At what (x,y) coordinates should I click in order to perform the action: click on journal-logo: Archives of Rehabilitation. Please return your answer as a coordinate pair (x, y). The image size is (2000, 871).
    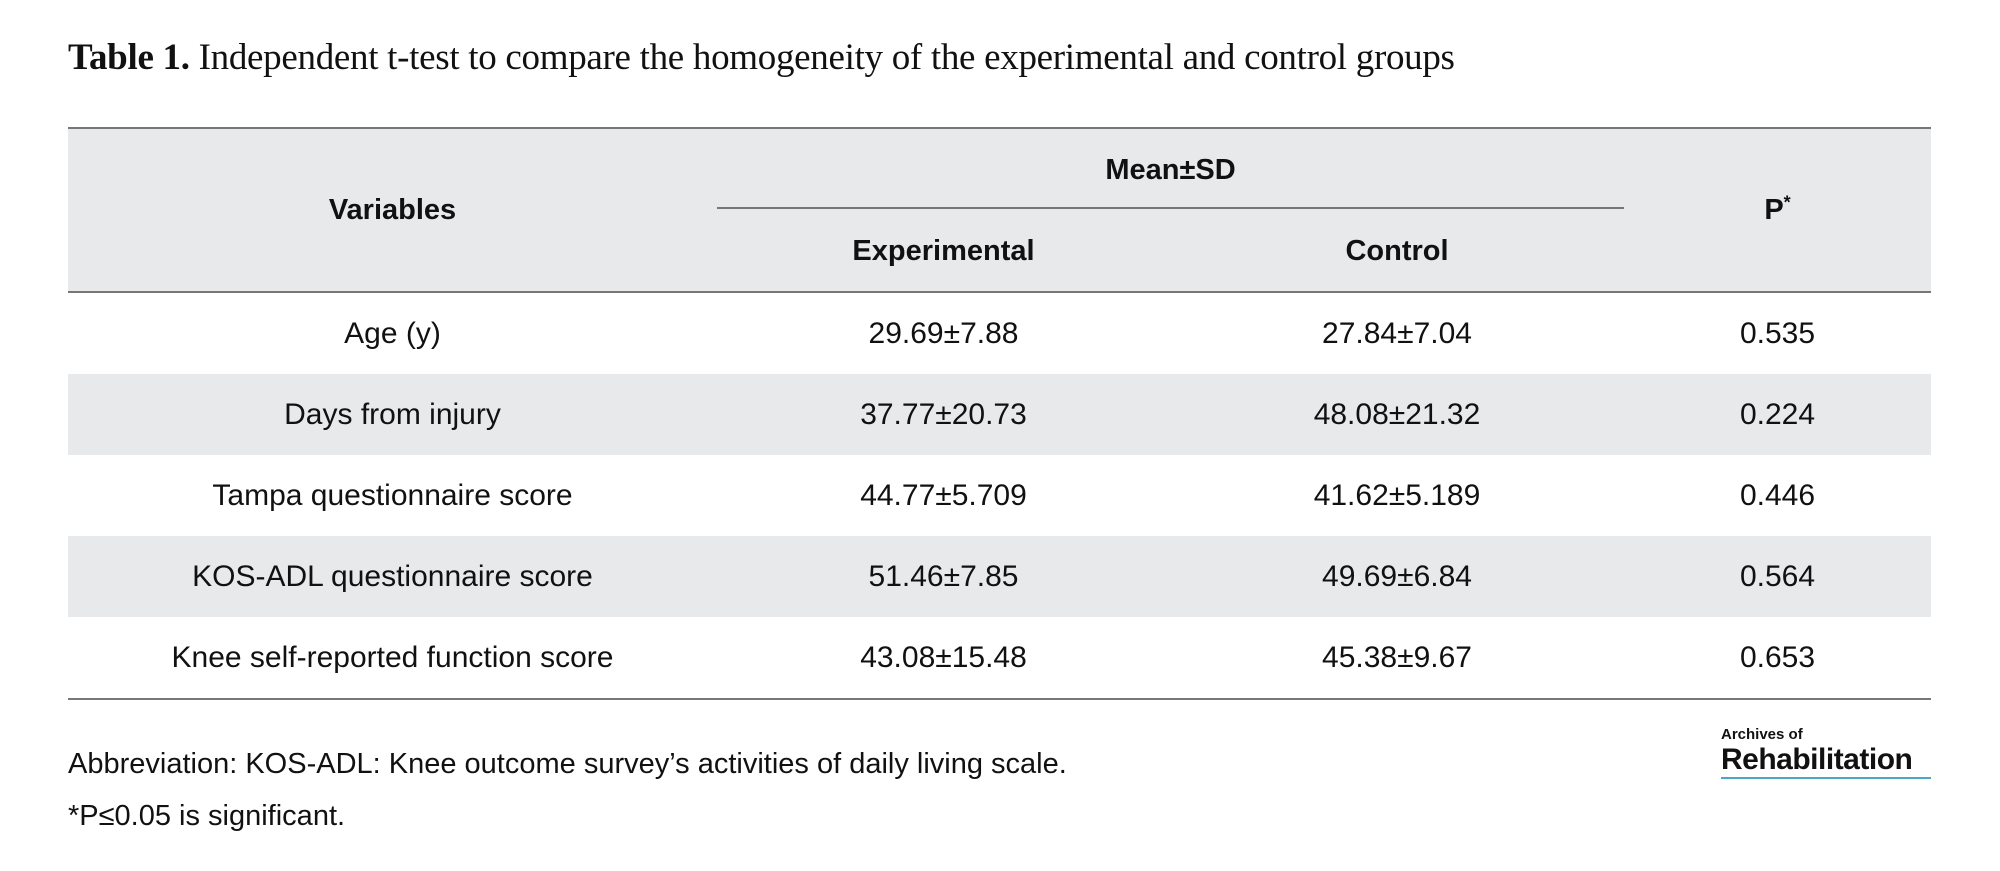
    Looking at the image, I should click on (1826, 752).